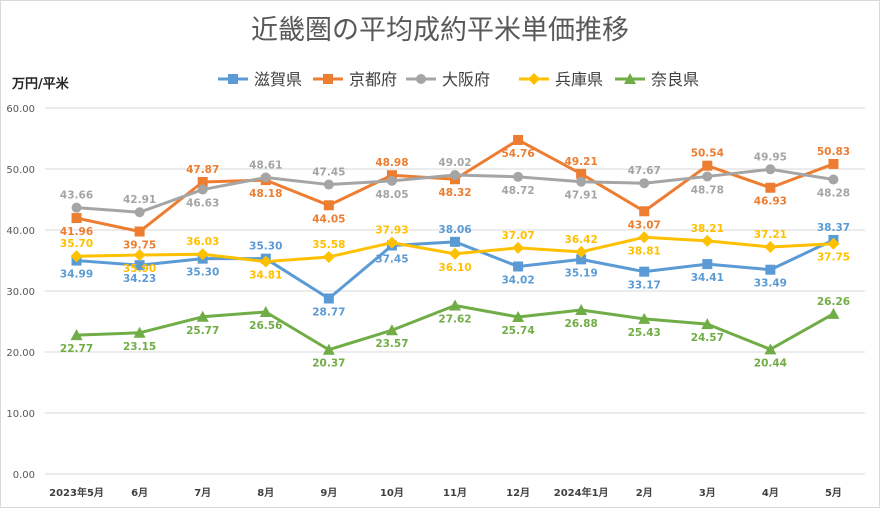 The height and width of the screenshot is (508, 880). Describe the element at coordinates (391, 163) in the screenshot. I see `data-label: 48.98` at that location.